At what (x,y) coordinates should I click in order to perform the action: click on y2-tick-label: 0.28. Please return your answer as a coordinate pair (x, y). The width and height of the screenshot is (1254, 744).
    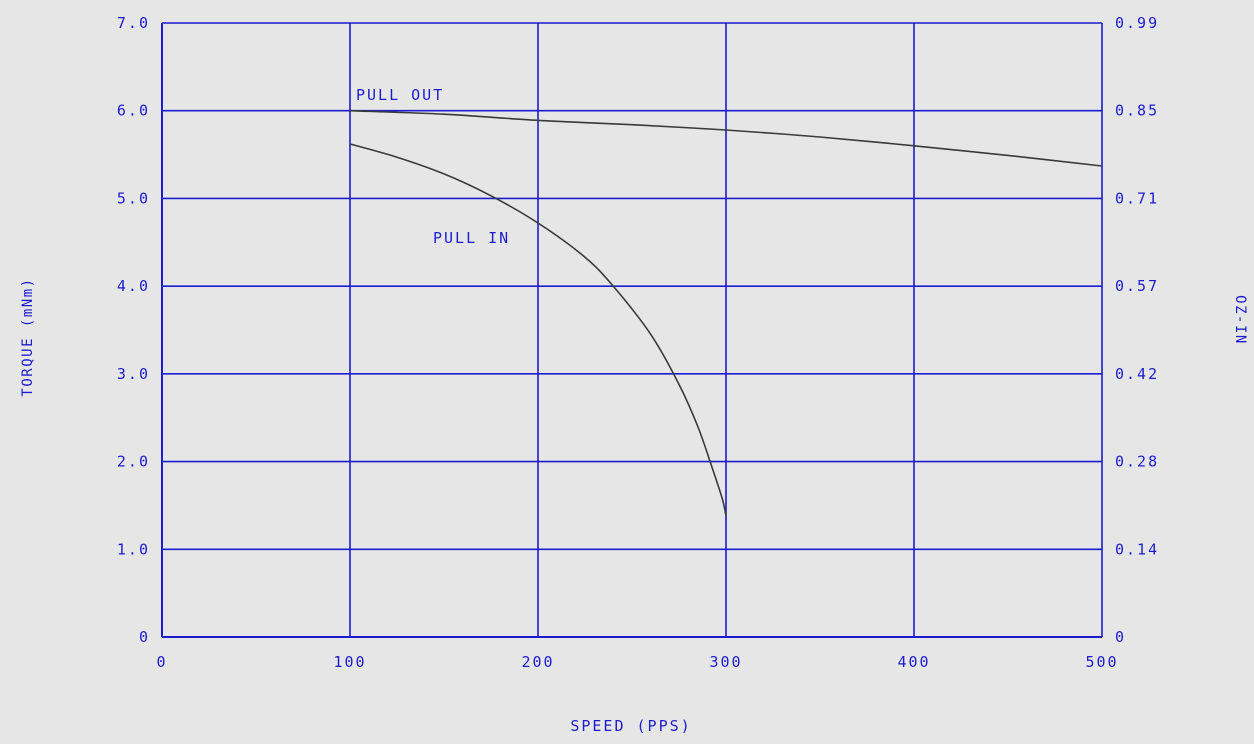
    Looking at the image, I should click on (1137, 462).